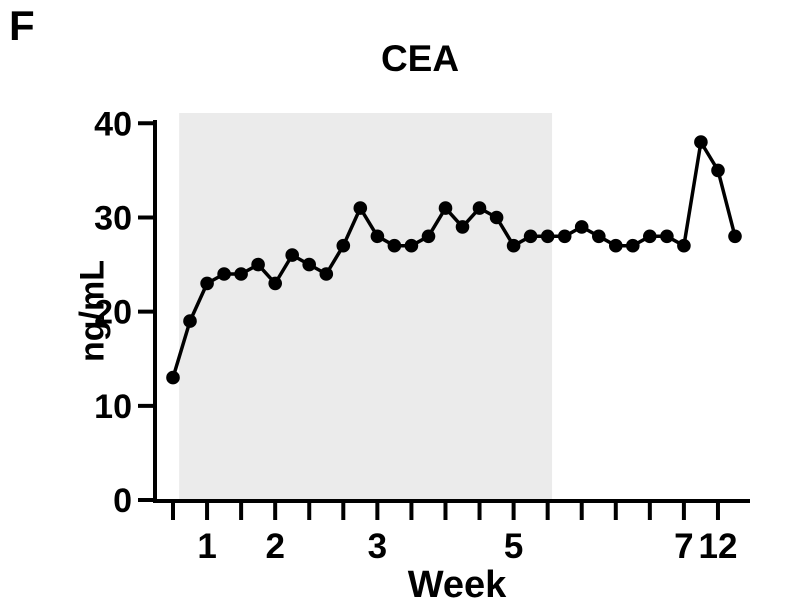 Image resolution: width=800 pixels, height=608 pixels. What do you see at coordinates (457, 585) in the screenshot?
I see `x-axis-title: Week` at bounding box center [457, 585].